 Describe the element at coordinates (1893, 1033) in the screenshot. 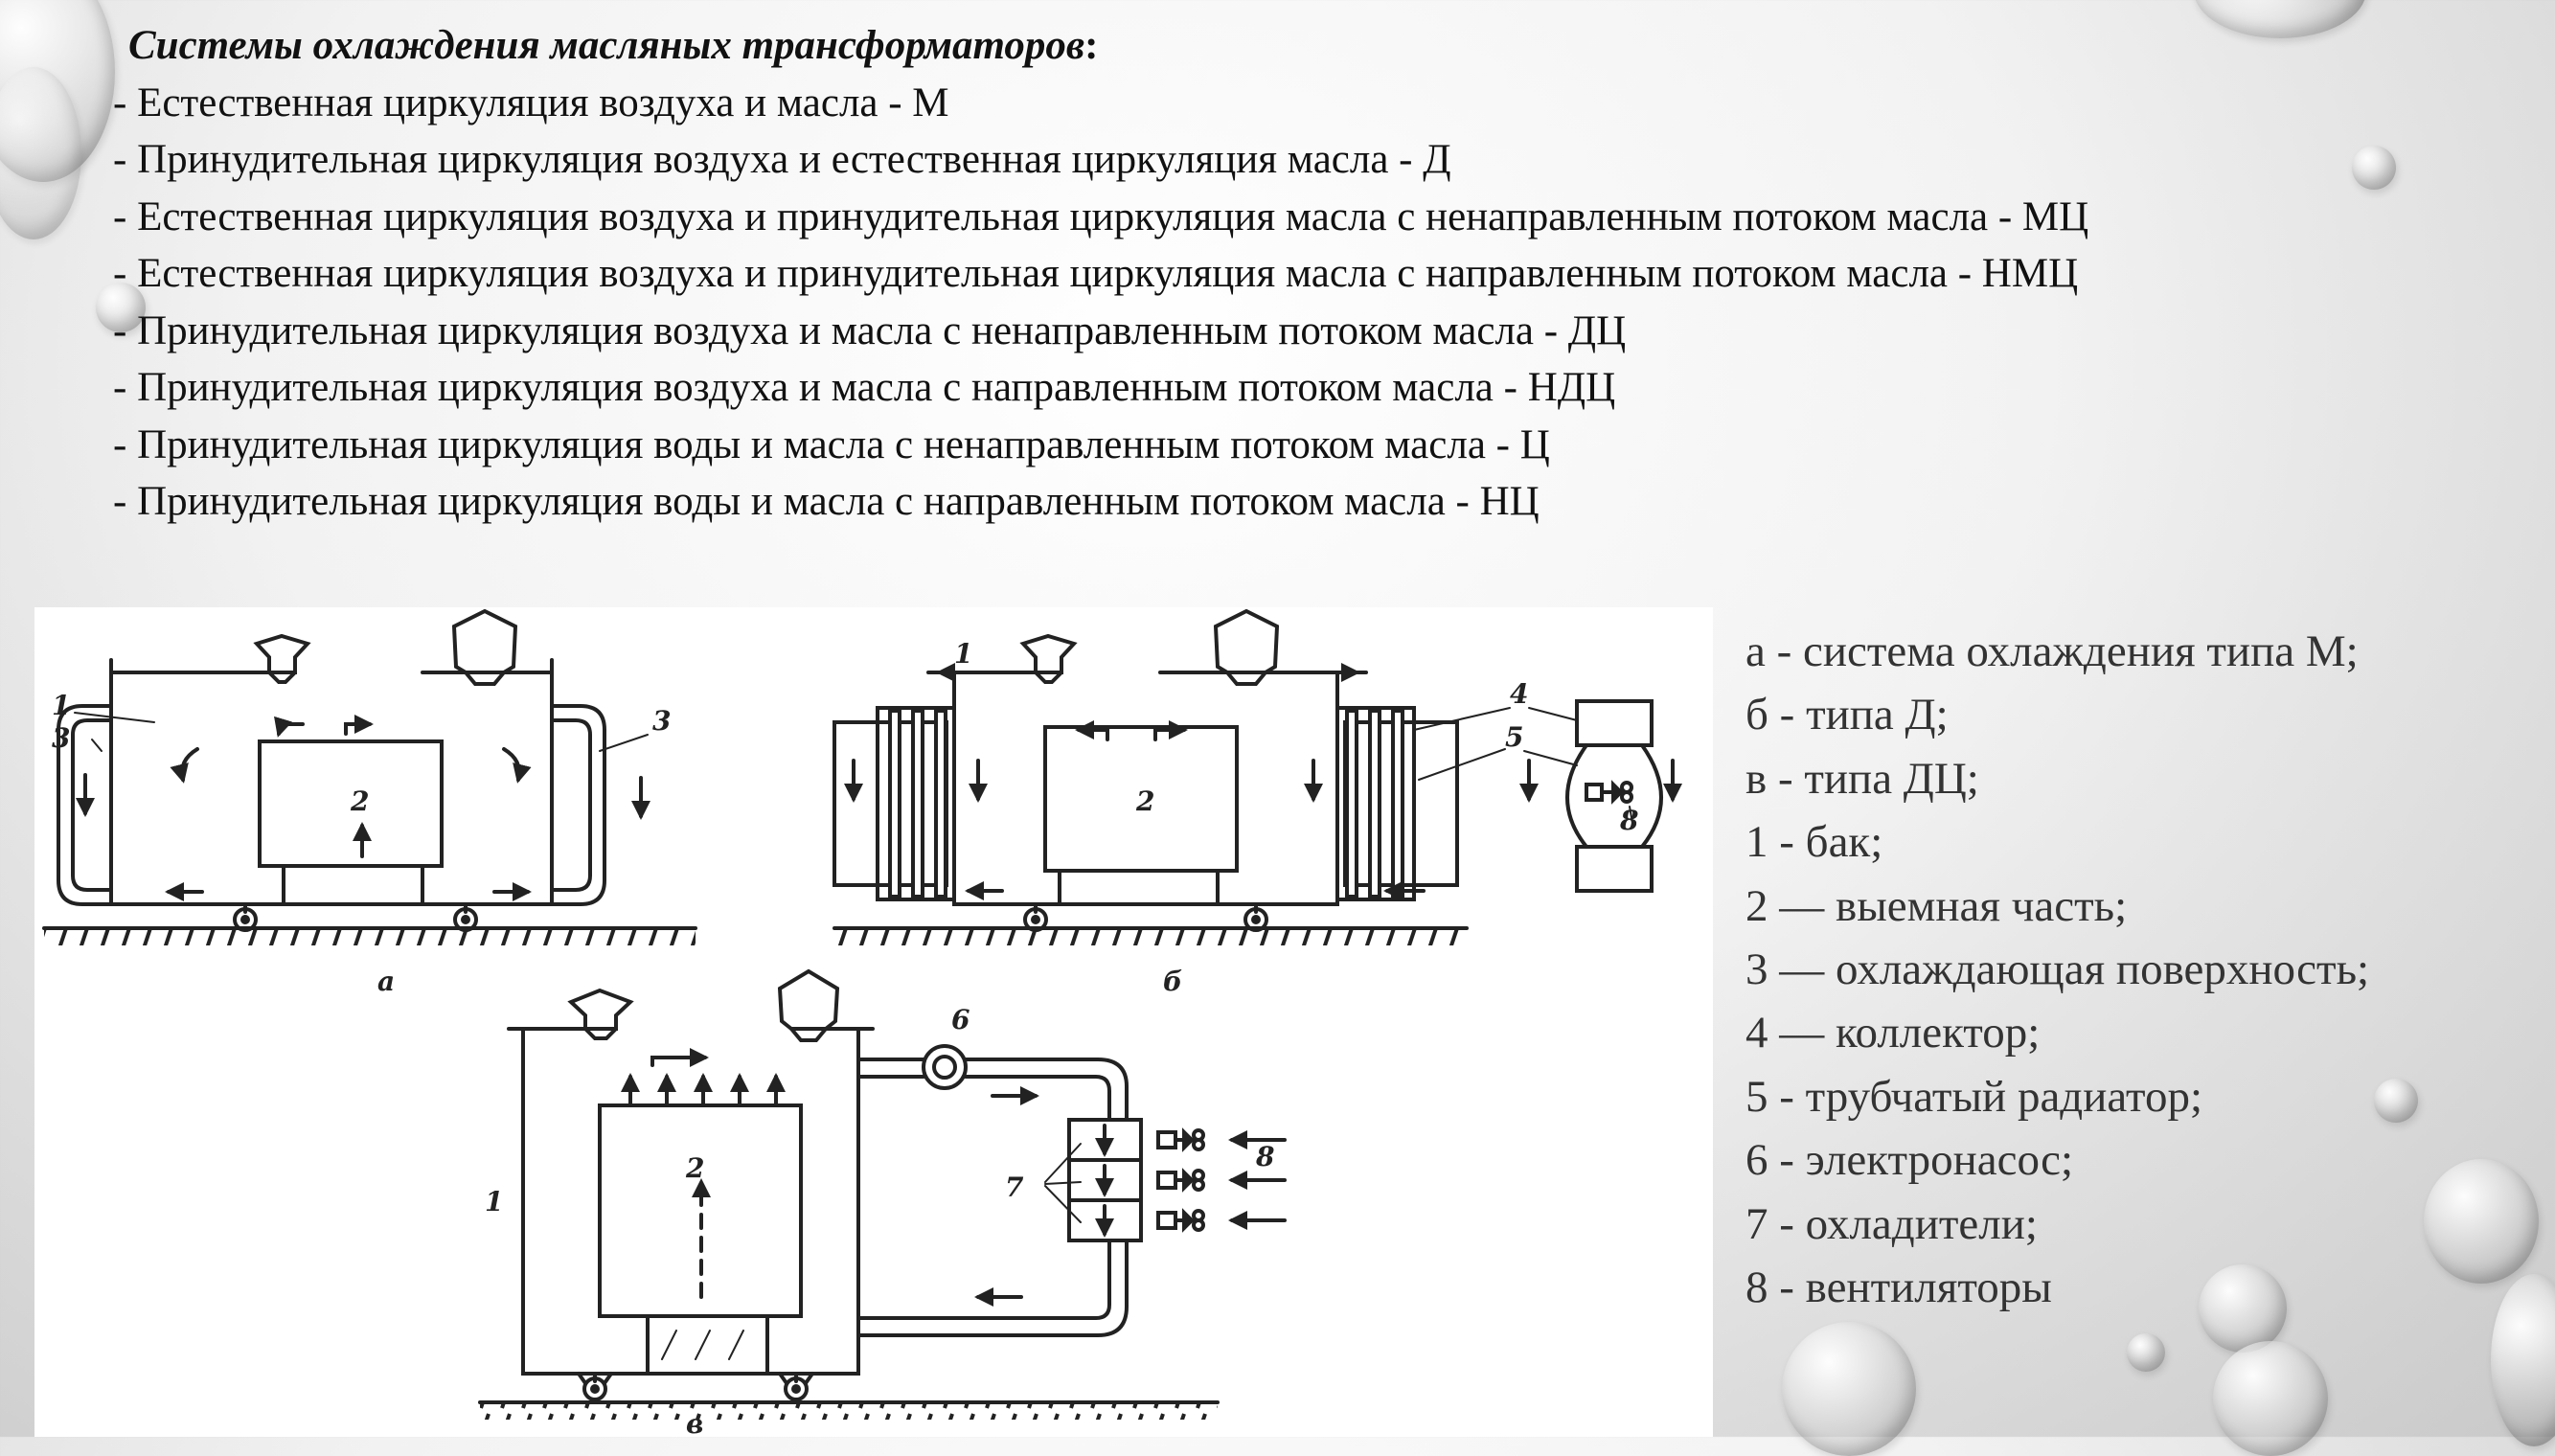

I see `legend-item: 4 — коллектор;` at that location.